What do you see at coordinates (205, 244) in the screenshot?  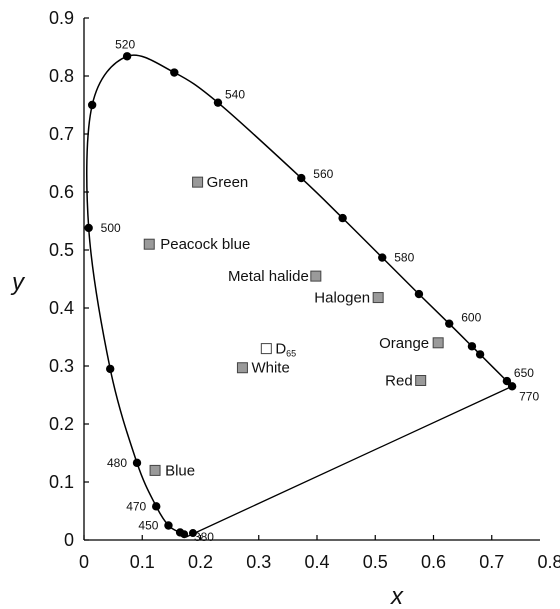 I see `light-source-label: Peacock blue` at bounding box center [205, 244].